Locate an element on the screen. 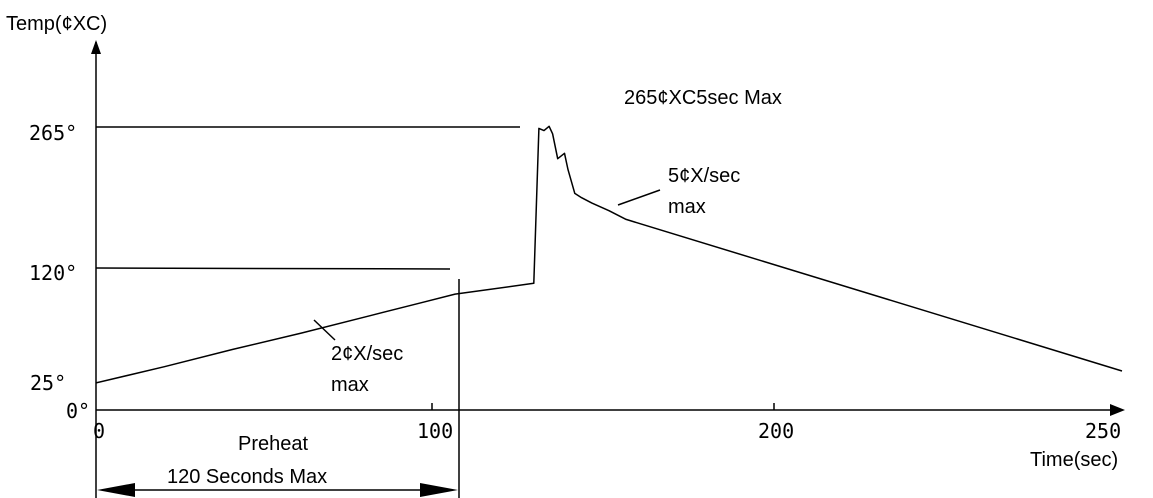  y-tick-label-0: 0° is located at coordinates (78, 411).